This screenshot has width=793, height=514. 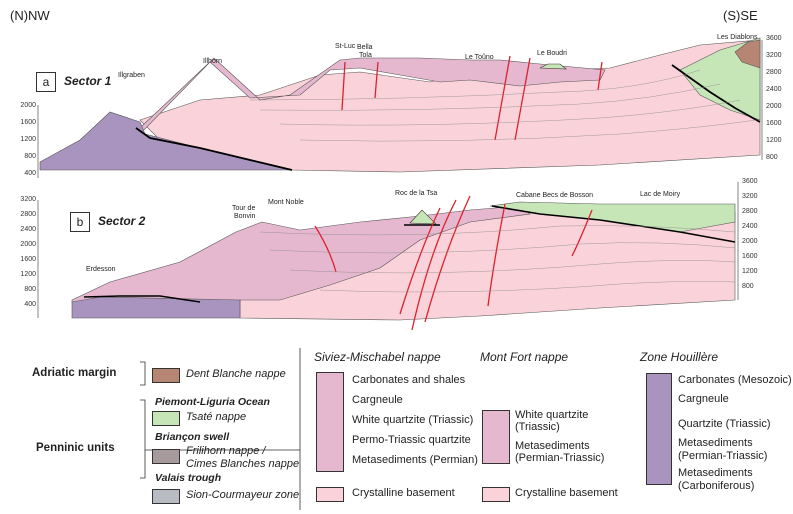 What do you see at coordinates (142, 299) in the screenshot?
I see `sector2-thrust-left` at bounding box center [142, 299].